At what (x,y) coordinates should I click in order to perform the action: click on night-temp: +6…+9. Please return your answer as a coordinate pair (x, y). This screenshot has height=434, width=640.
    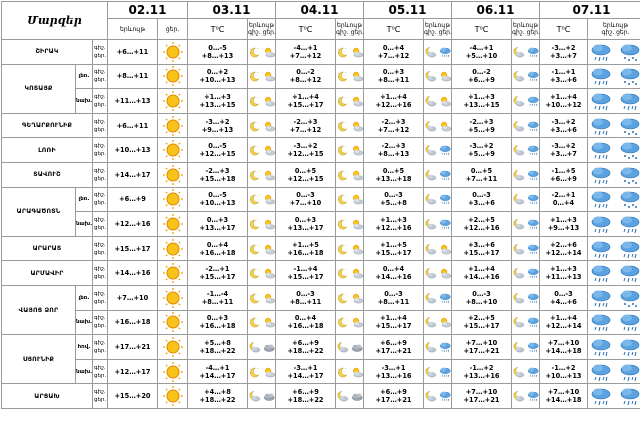
    Looking at the image, I should click on (305, 343).